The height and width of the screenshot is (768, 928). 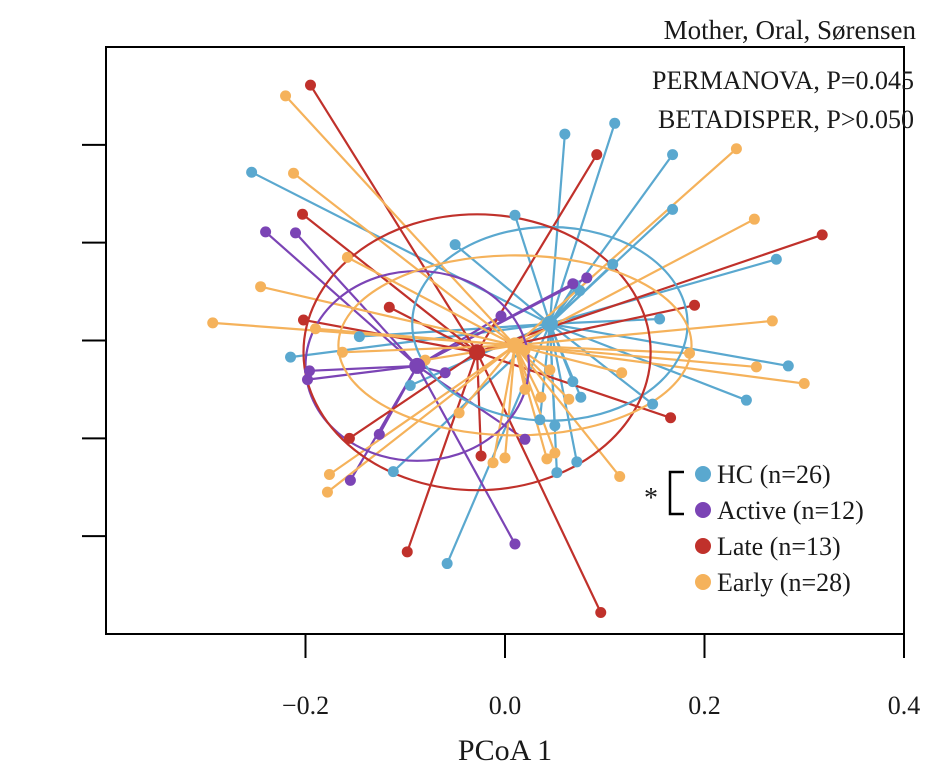 I want to click on group-centroids, so click(x=483, y=344).